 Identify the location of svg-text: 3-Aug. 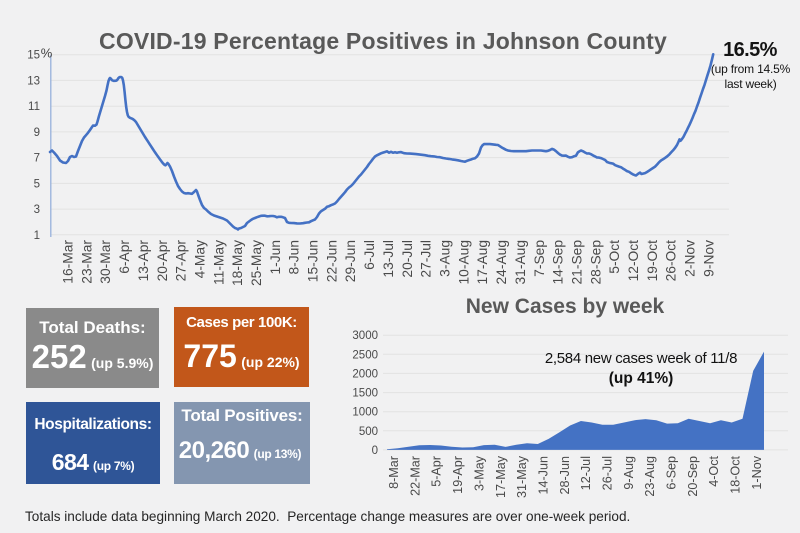
(445, 258).